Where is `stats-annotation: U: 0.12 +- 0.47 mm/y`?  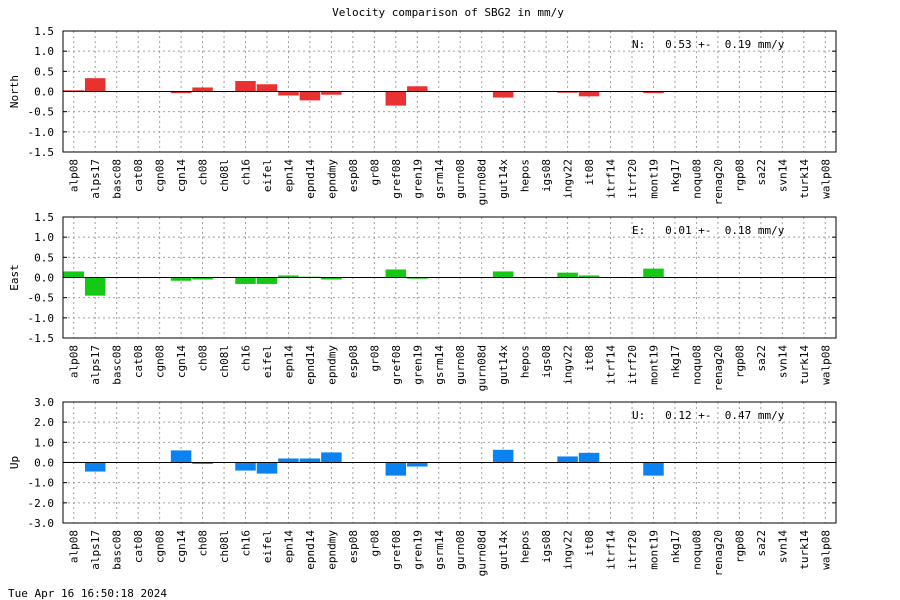 stats-annotation: U: 0.12 +- 0.47 mm/y is located at coordinates (708, 415).